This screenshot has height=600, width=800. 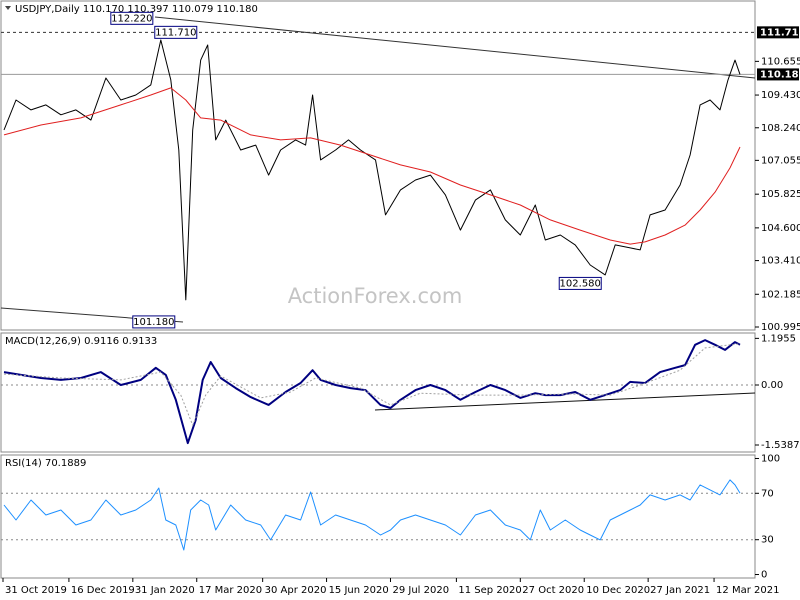 I want to click on x-tick-label: 27 Oct 2020, so click(x=553, y=590).